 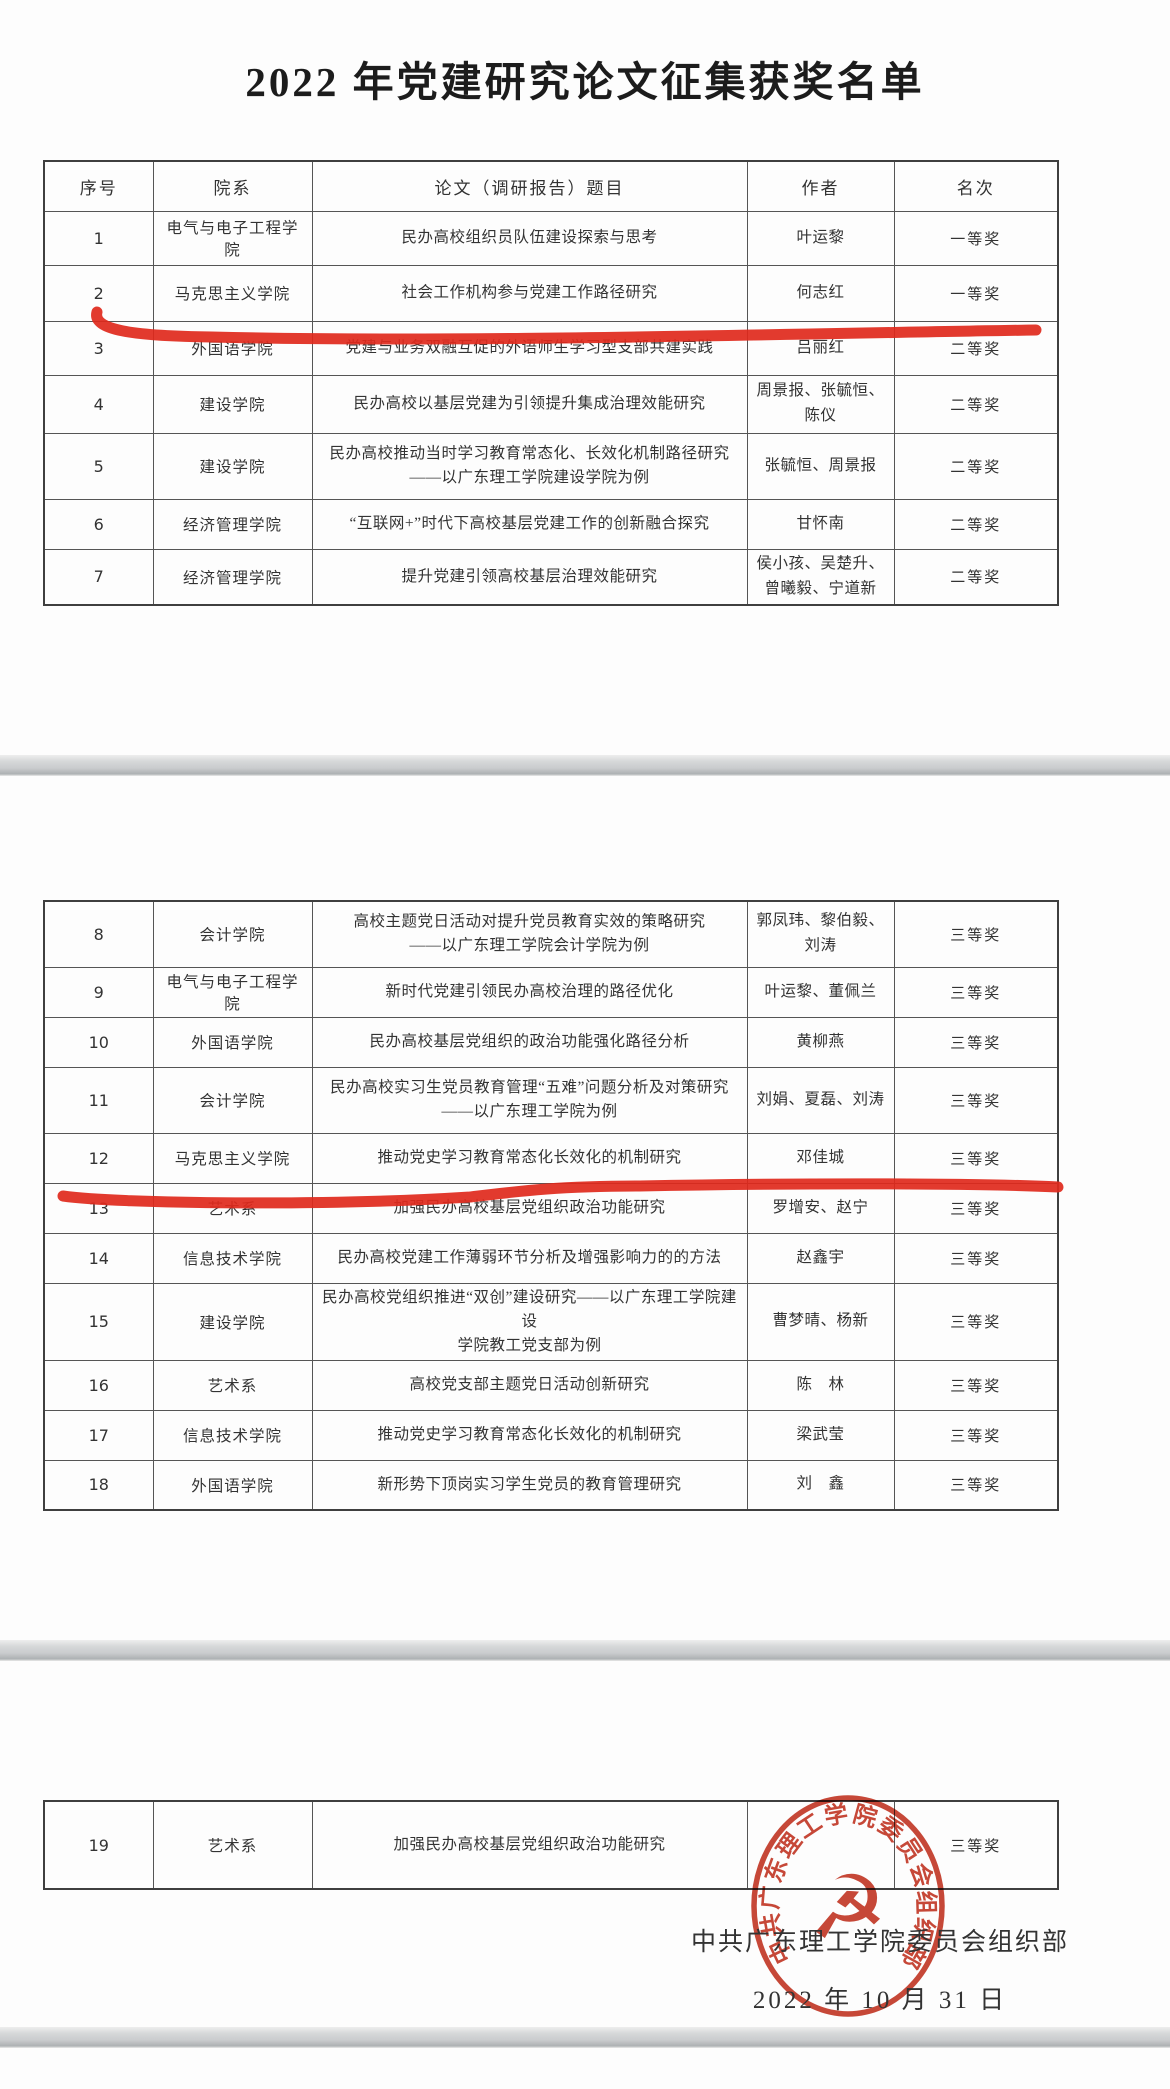 I want to click on table-row: 9 电气与电子工程学院 新时代党建引领民办高校治理的路径优化 叶运黎、董佩兰 三等奖, so click(x=551, y=992).